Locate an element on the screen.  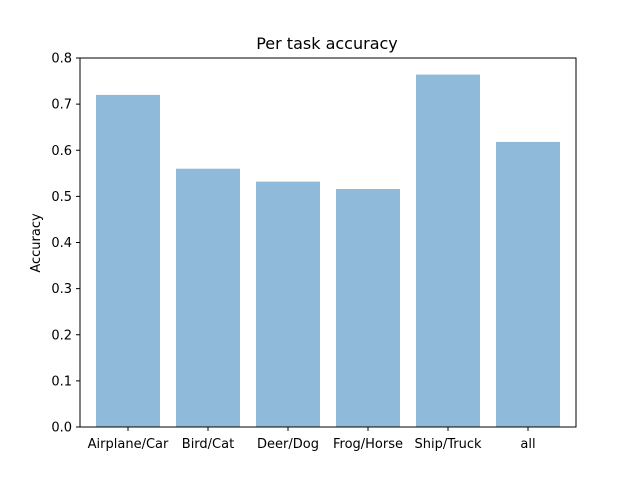
y-tick-label-6: 0.6 is located at coordinates (61, 151).